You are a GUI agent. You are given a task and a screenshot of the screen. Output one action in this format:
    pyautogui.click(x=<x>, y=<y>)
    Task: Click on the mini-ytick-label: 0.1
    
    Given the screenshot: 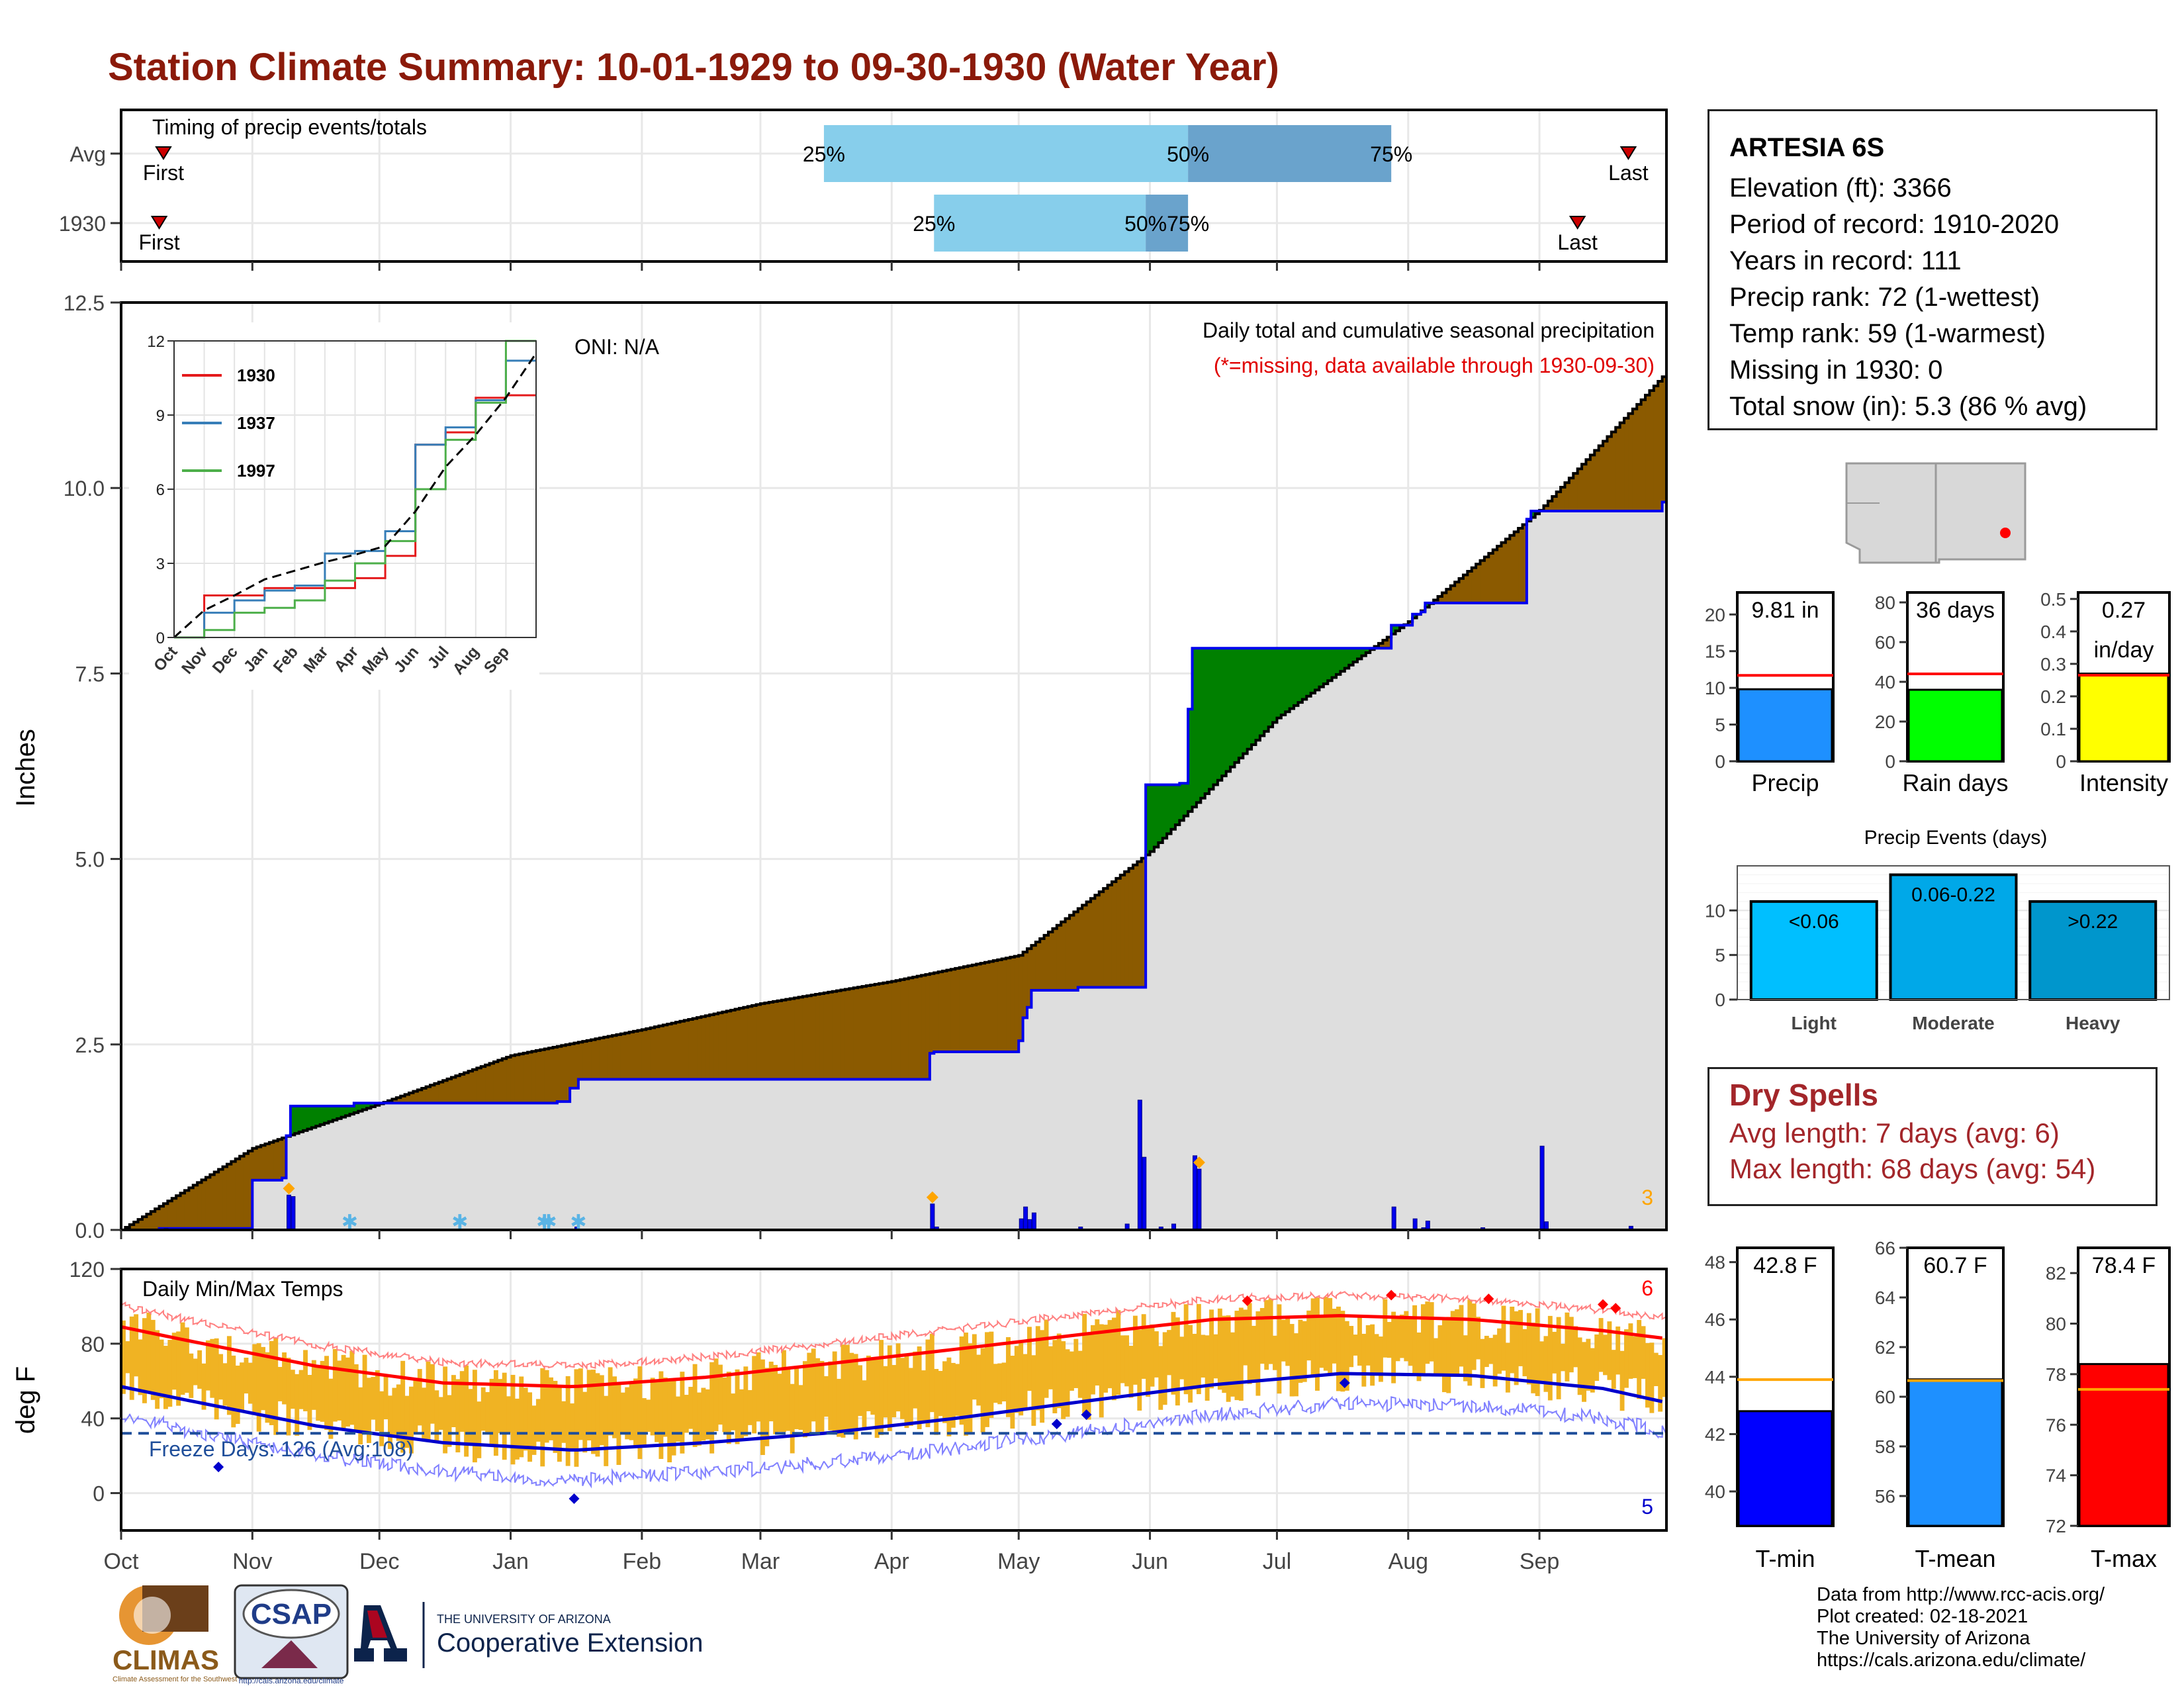 What is the action you would take?
    pyautogui.click(x=2053, y=729)
    